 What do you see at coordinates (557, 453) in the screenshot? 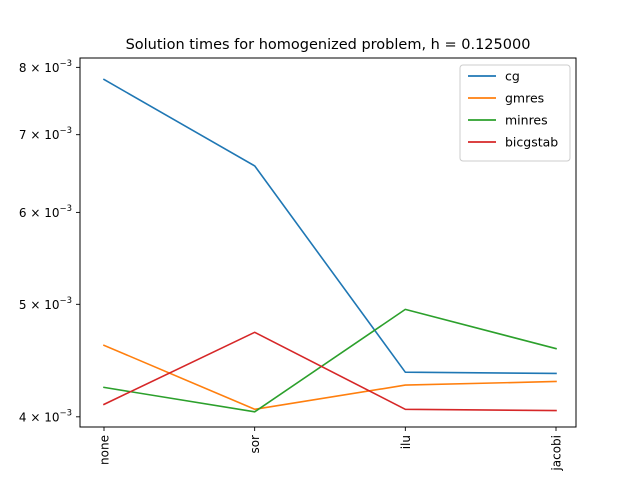
I see `x-tick-label: jacobi` at bounding box center [557, 453].